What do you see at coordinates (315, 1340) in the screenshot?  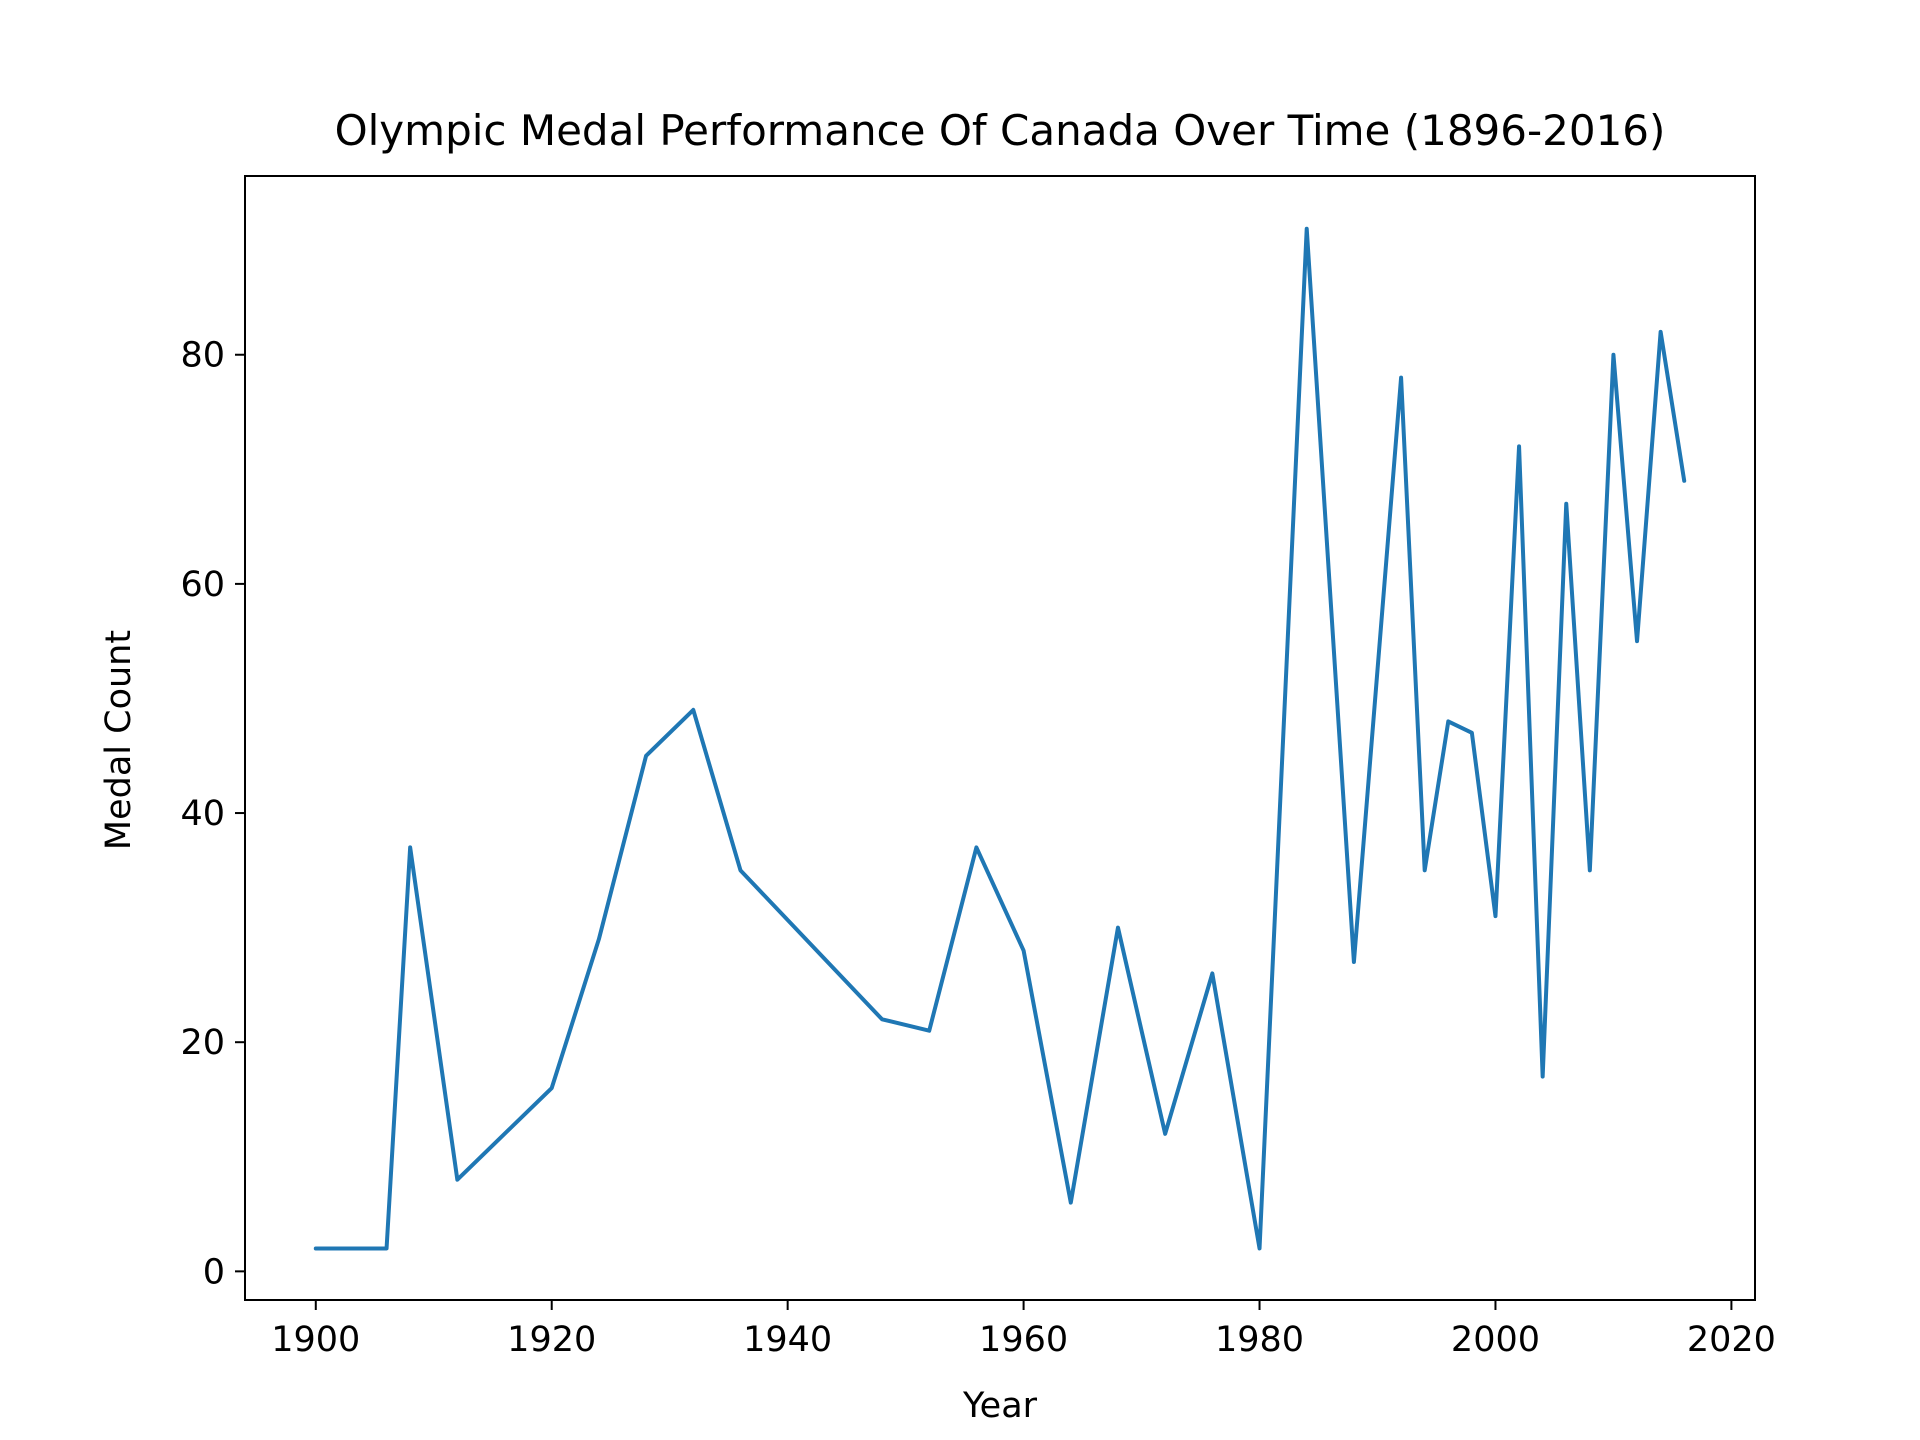 I see `x-tick-label: 1900` at bounding box center [315, 1340].